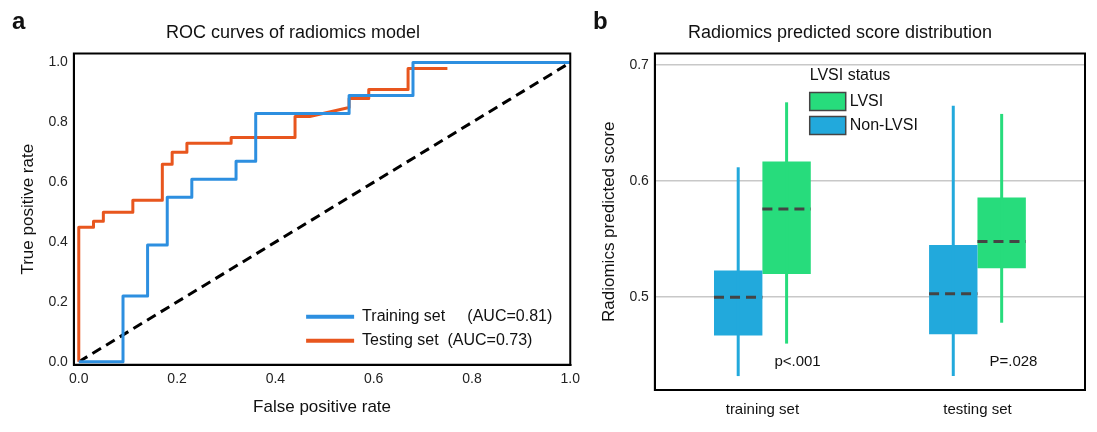 The image size is (1097, 432). Describe the element at coordinates (608, 221) in the screenshot. I see `y-axis-title: Radiomics predicted score` at that location.